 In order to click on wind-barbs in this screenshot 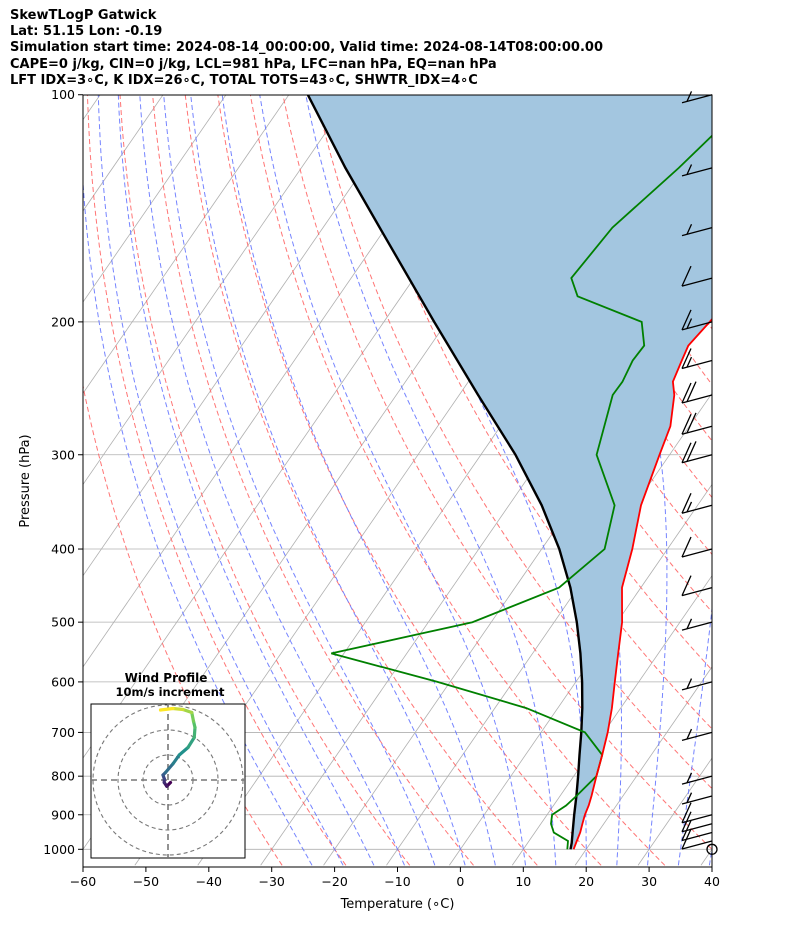, I will do `click(699, 473)`.